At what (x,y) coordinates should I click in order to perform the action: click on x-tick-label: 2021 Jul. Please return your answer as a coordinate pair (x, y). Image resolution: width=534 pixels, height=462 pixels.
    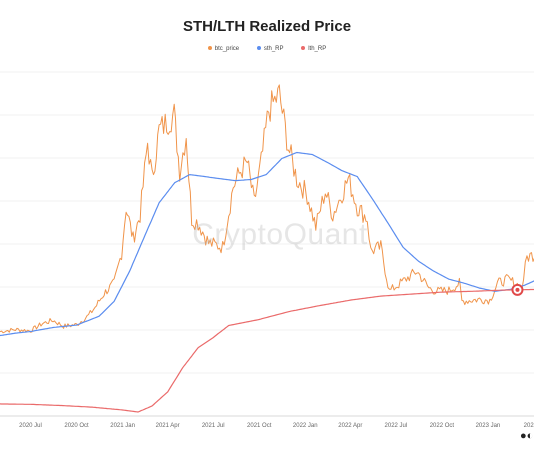
    Looking at the image, I should click on (213, 426).